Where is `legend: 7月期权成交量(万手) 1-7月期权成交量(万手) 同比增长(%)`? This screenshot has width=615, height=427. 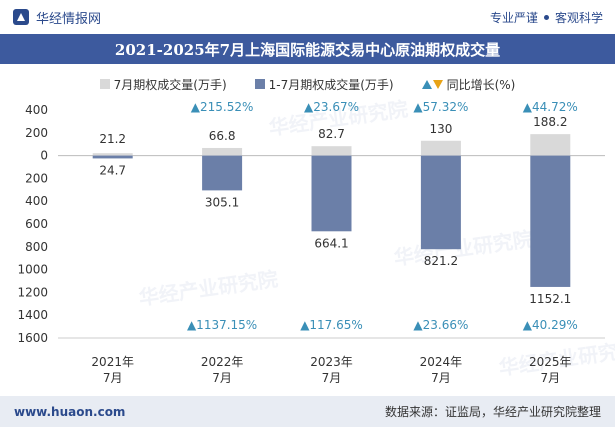 legend: 7月期权成交量(万手) 1-7月期权成交量(万手) 同比增长(%) is located at coordinates (307, 84).